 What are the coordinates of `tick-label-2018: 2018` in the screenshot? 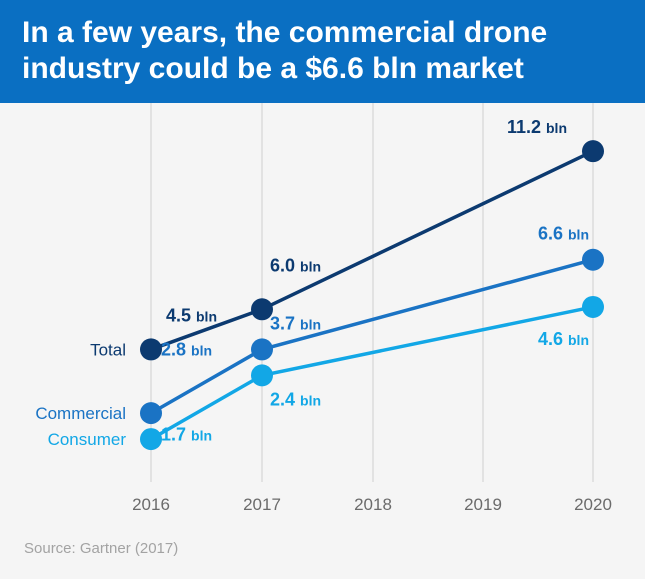 It's located at (373, 504).